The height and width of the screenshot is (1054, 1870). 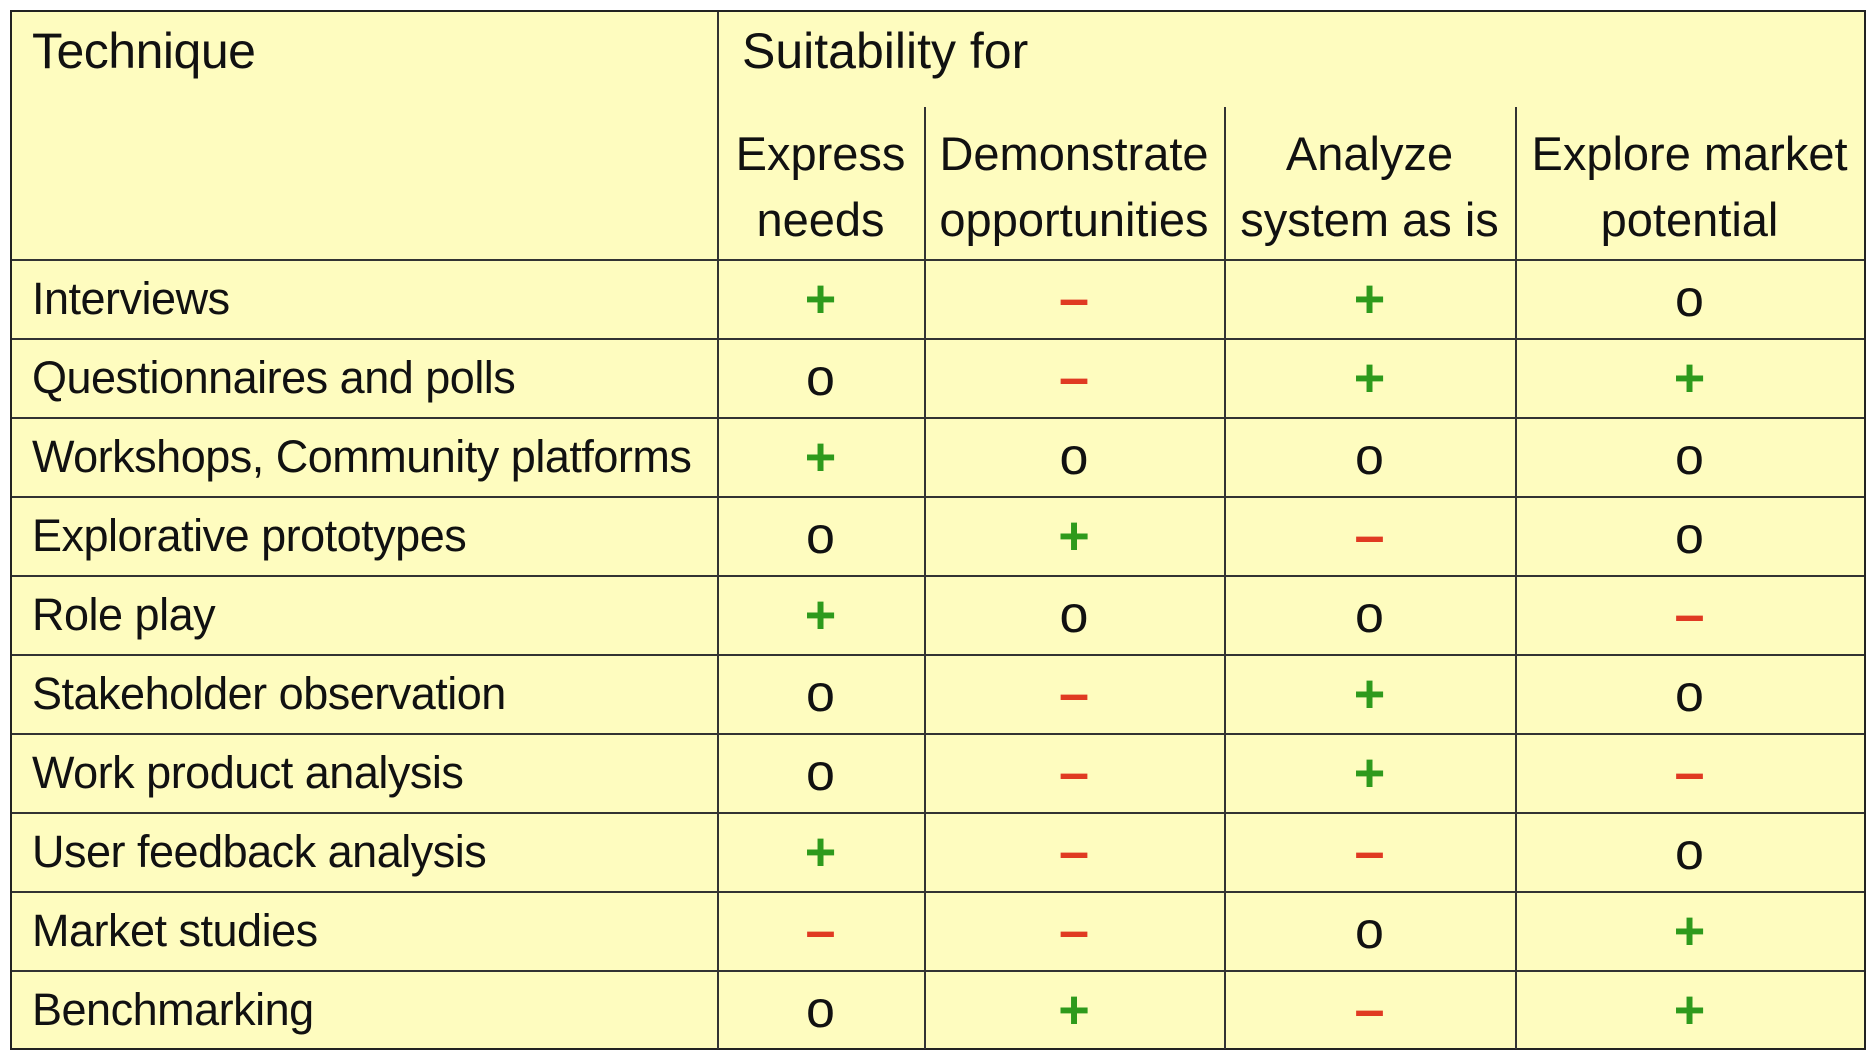 What do you see at coordinates (124, 614) in the screenshot?
I see `technique-name: Role play` at bounding box center [124, 614].